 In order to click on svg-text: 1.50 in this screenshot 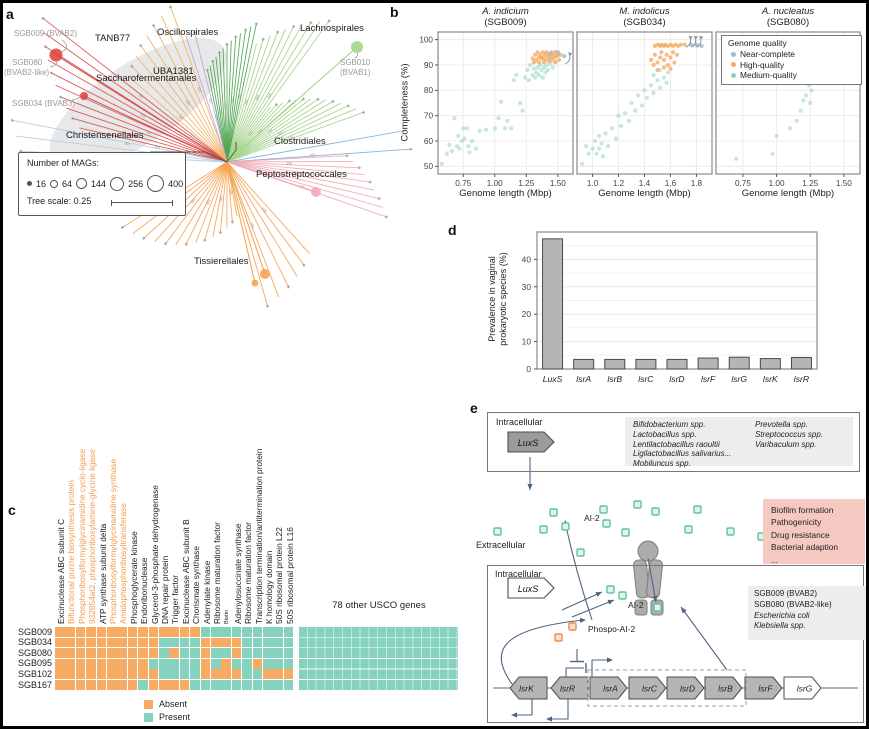, I will do `click(558, 183)`.